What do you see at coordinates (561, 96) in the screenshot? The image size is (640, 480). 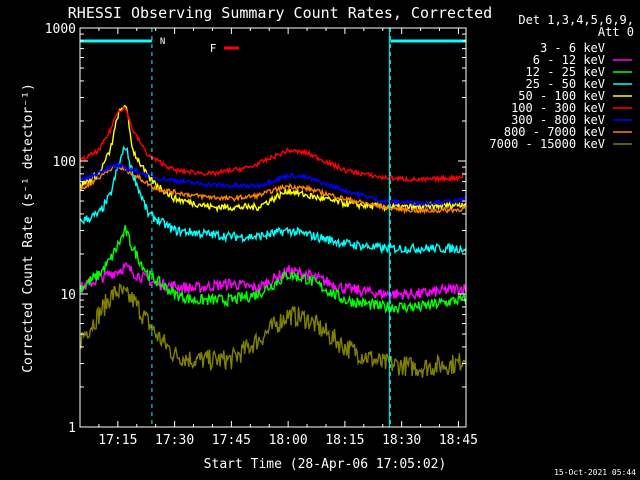 I see `legend-entry-label: 50 - 100 keV` at bounding box center [561, 96].